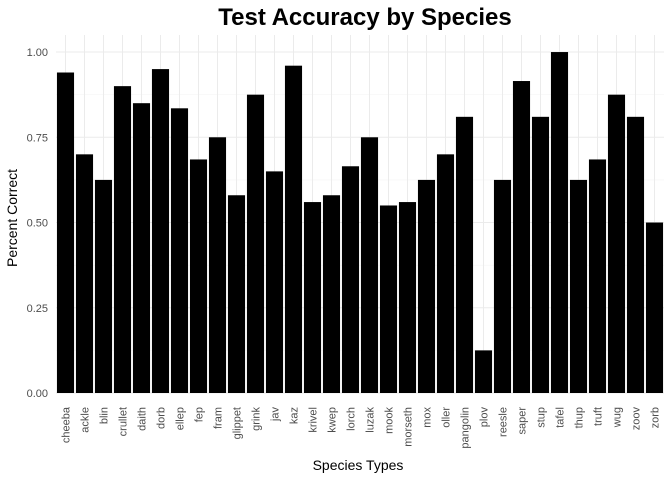 Image resolution: width=672 pixels, height=480 pixels. What do you see at coordinates (236, 294) in the screenshot?
I see `bar-glippet` at bounding box center [236, 294].